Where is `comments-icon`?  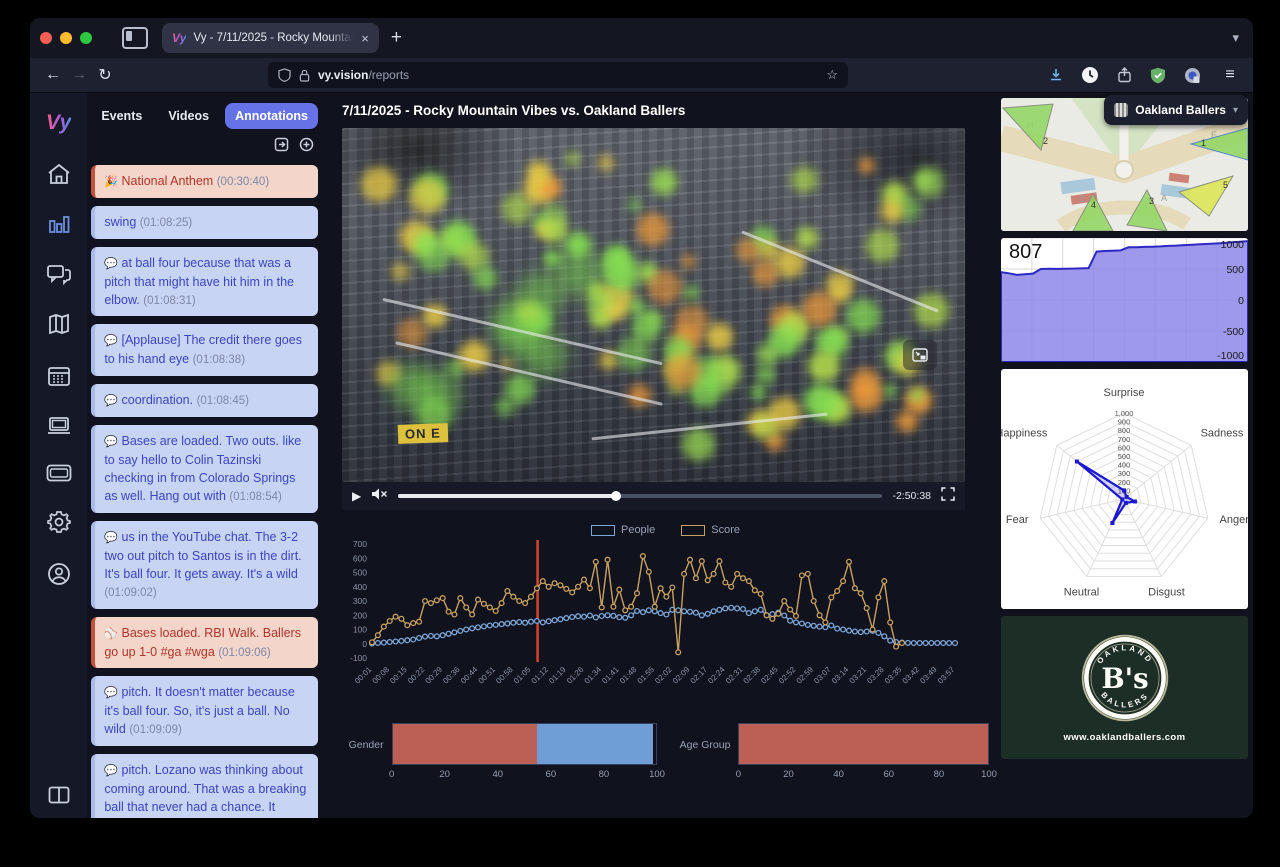
comments-icon is located at coordinates (59, 274).